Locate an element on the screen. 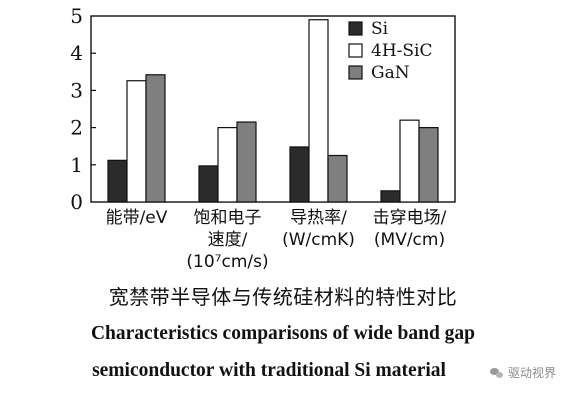  legend-swatch-si is located at coordinates (355, 28).